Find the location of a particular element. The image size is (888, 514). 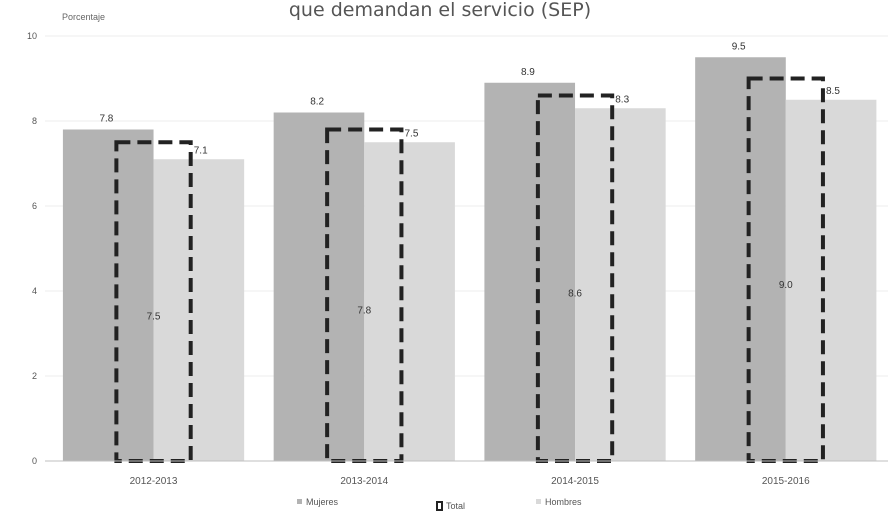

x-category-label: 2012-2013 is located at coordinates (154, 481).